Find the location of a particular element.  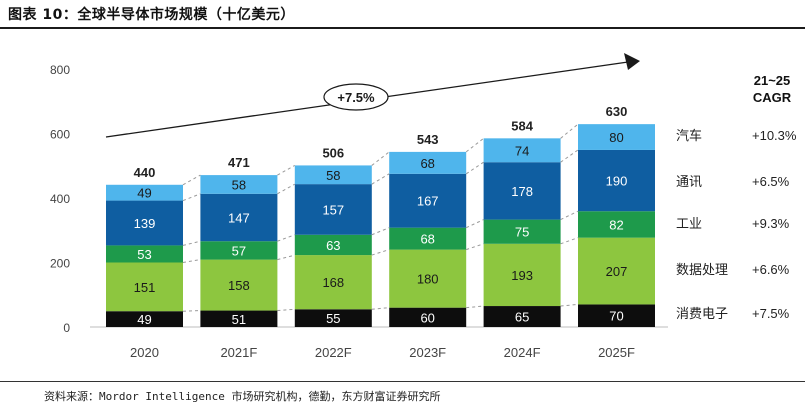

bar-value-label: 147 is located at coordinates (239, 218).